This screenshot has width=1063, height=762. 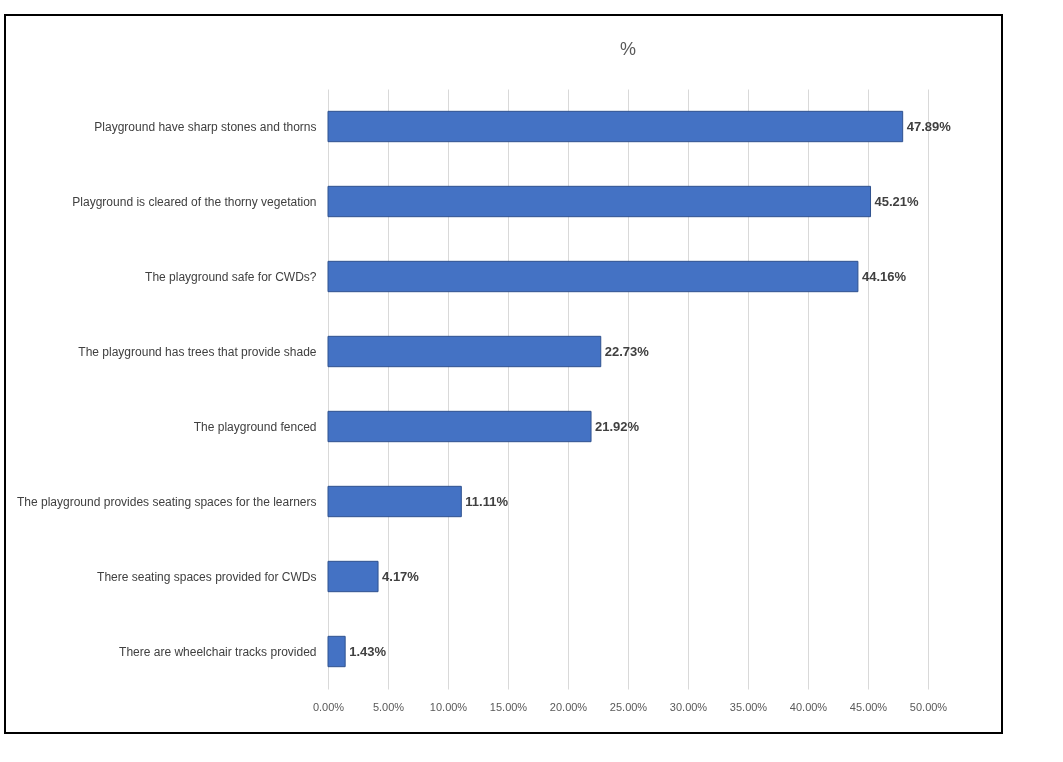 What do you see at coordinates (328, 706) in the screenshot?
I see `x-tick-label: 0.00%` at bounding box center [328, 706].